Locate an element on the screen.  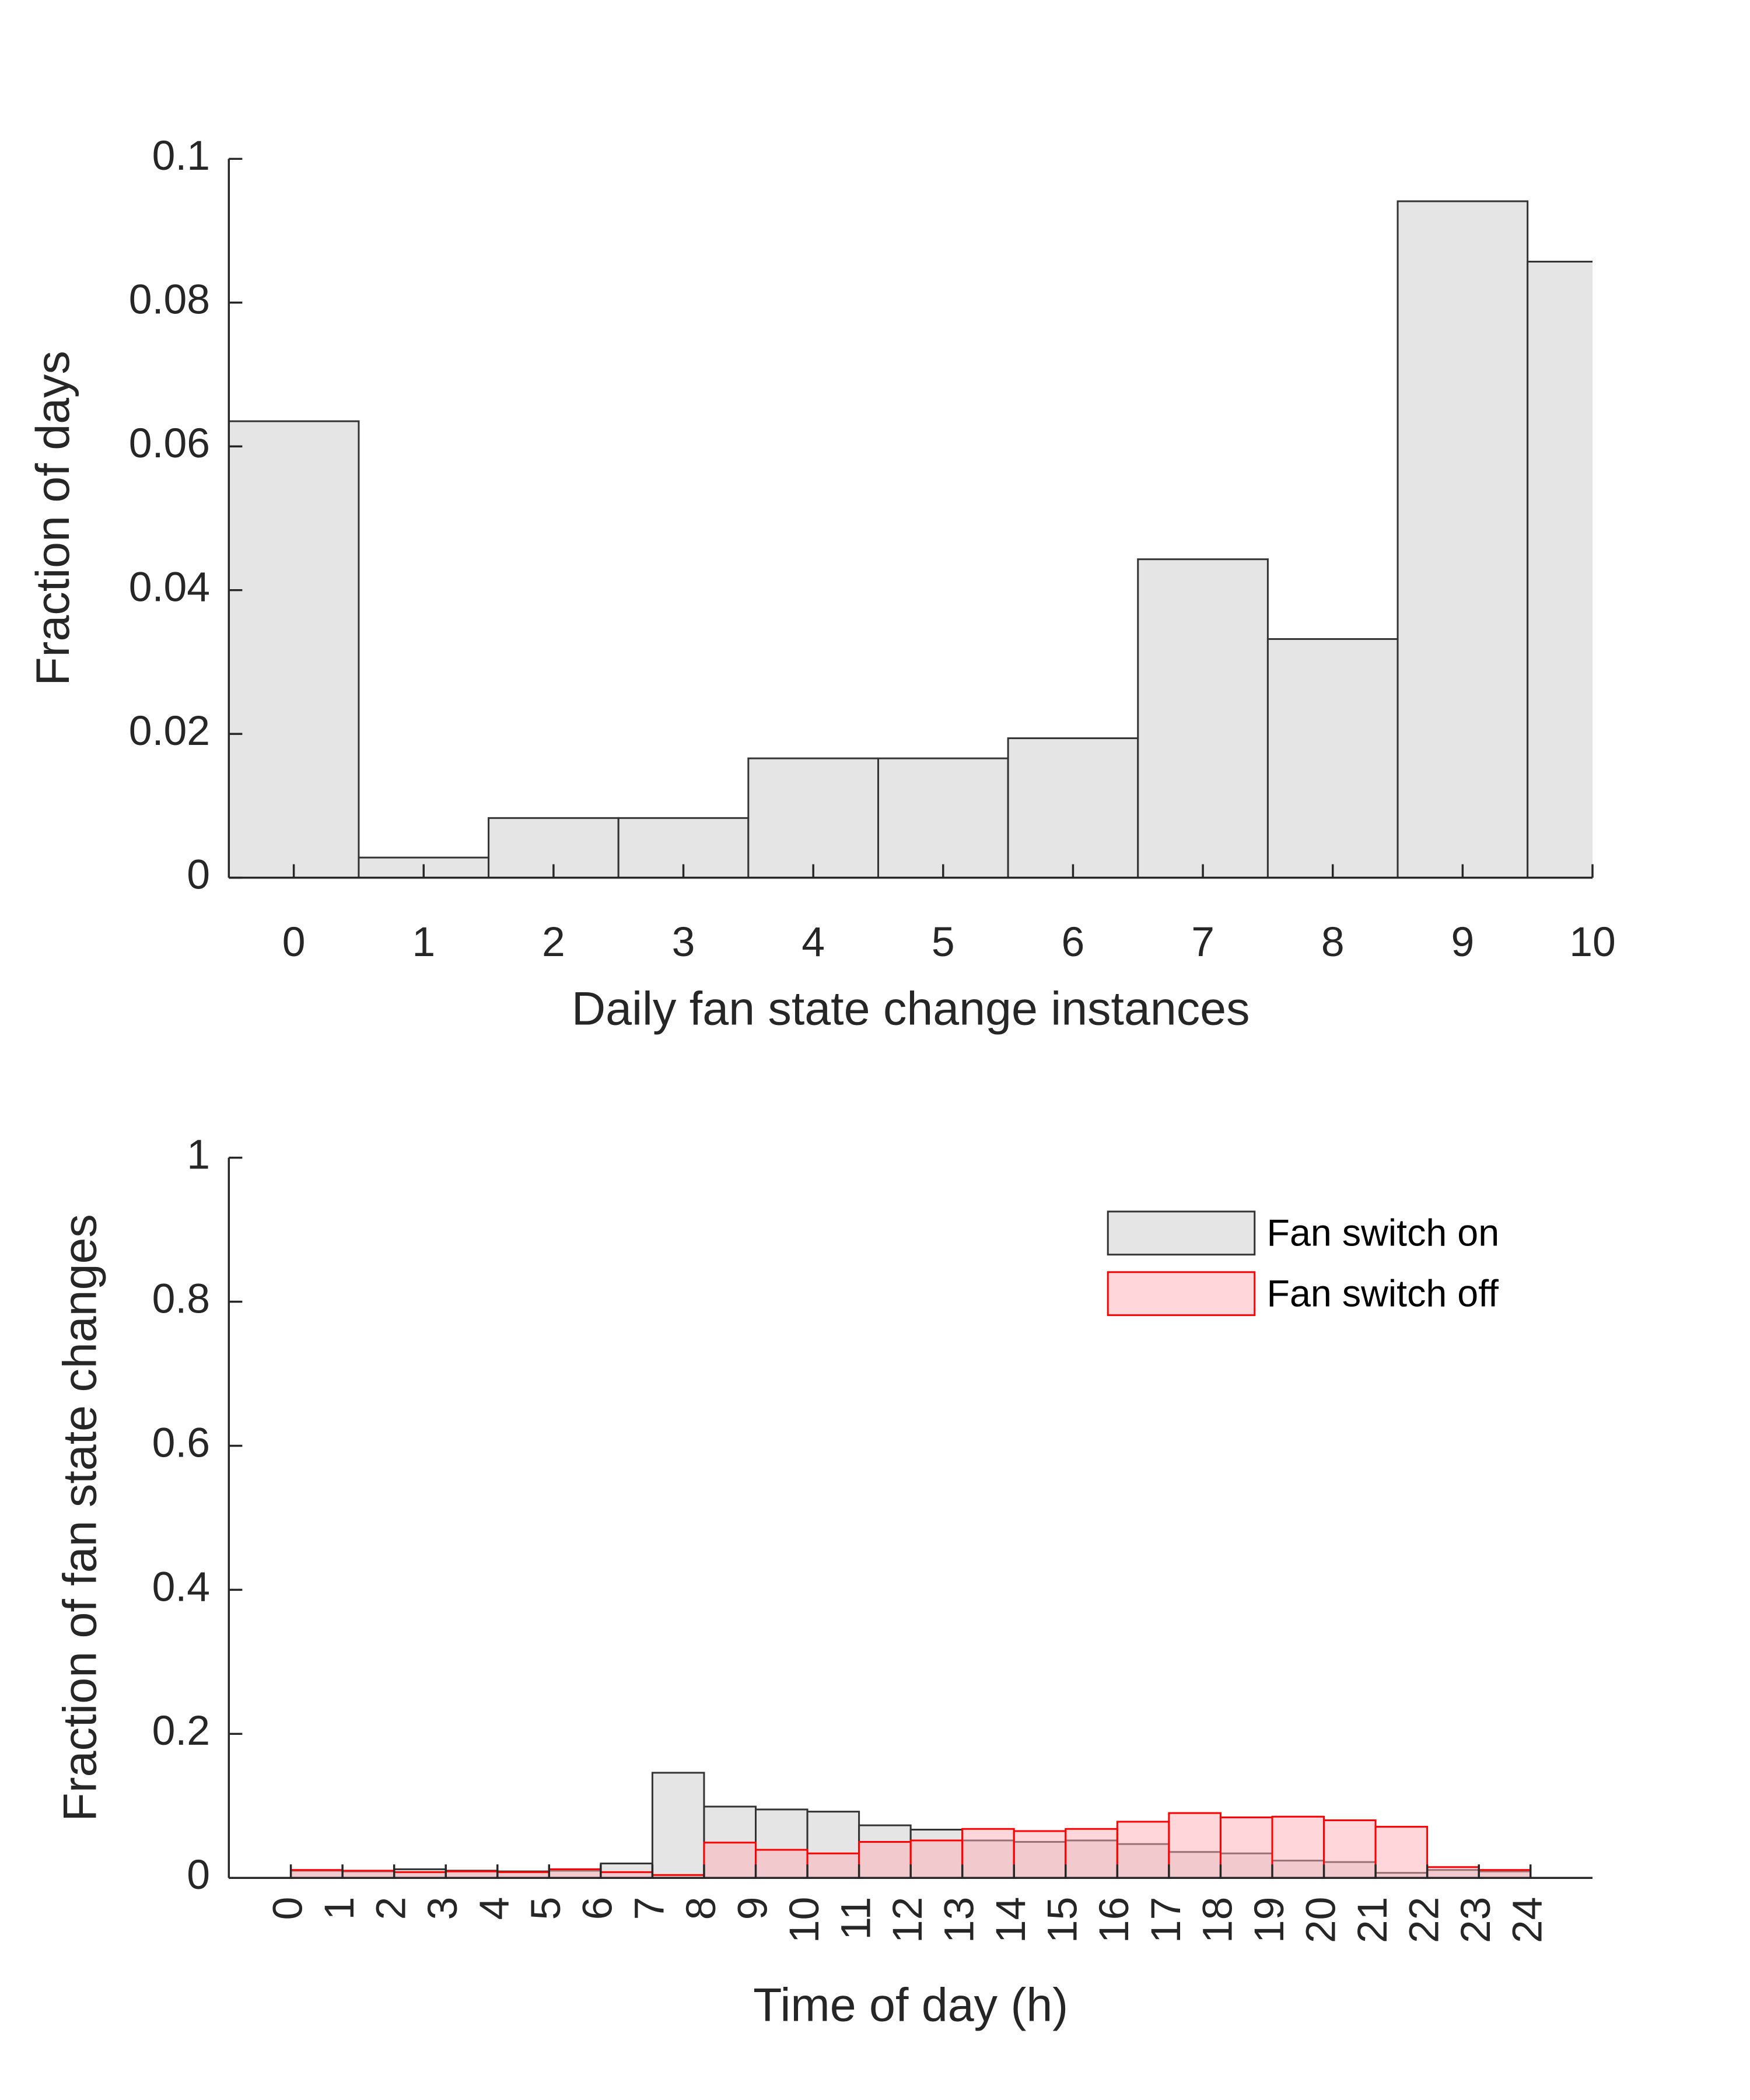
y-tick-label: 0.08 is located at coordinates (169, 300).